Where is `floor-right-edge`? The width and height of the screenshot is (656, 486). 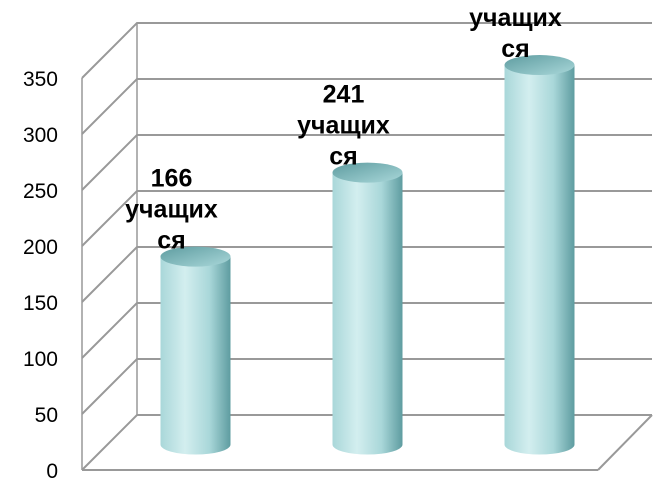 floor-right-edge is located at coordinates (625, 442).